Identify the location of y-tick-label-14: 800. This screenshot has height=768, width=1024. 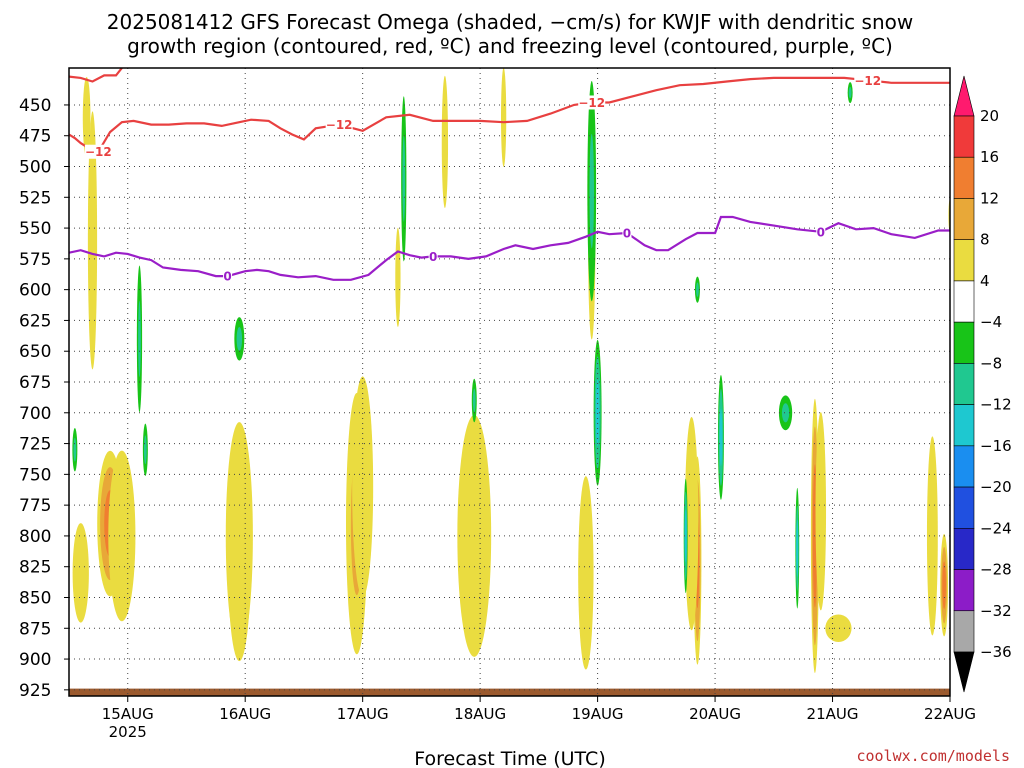
(35, 537).